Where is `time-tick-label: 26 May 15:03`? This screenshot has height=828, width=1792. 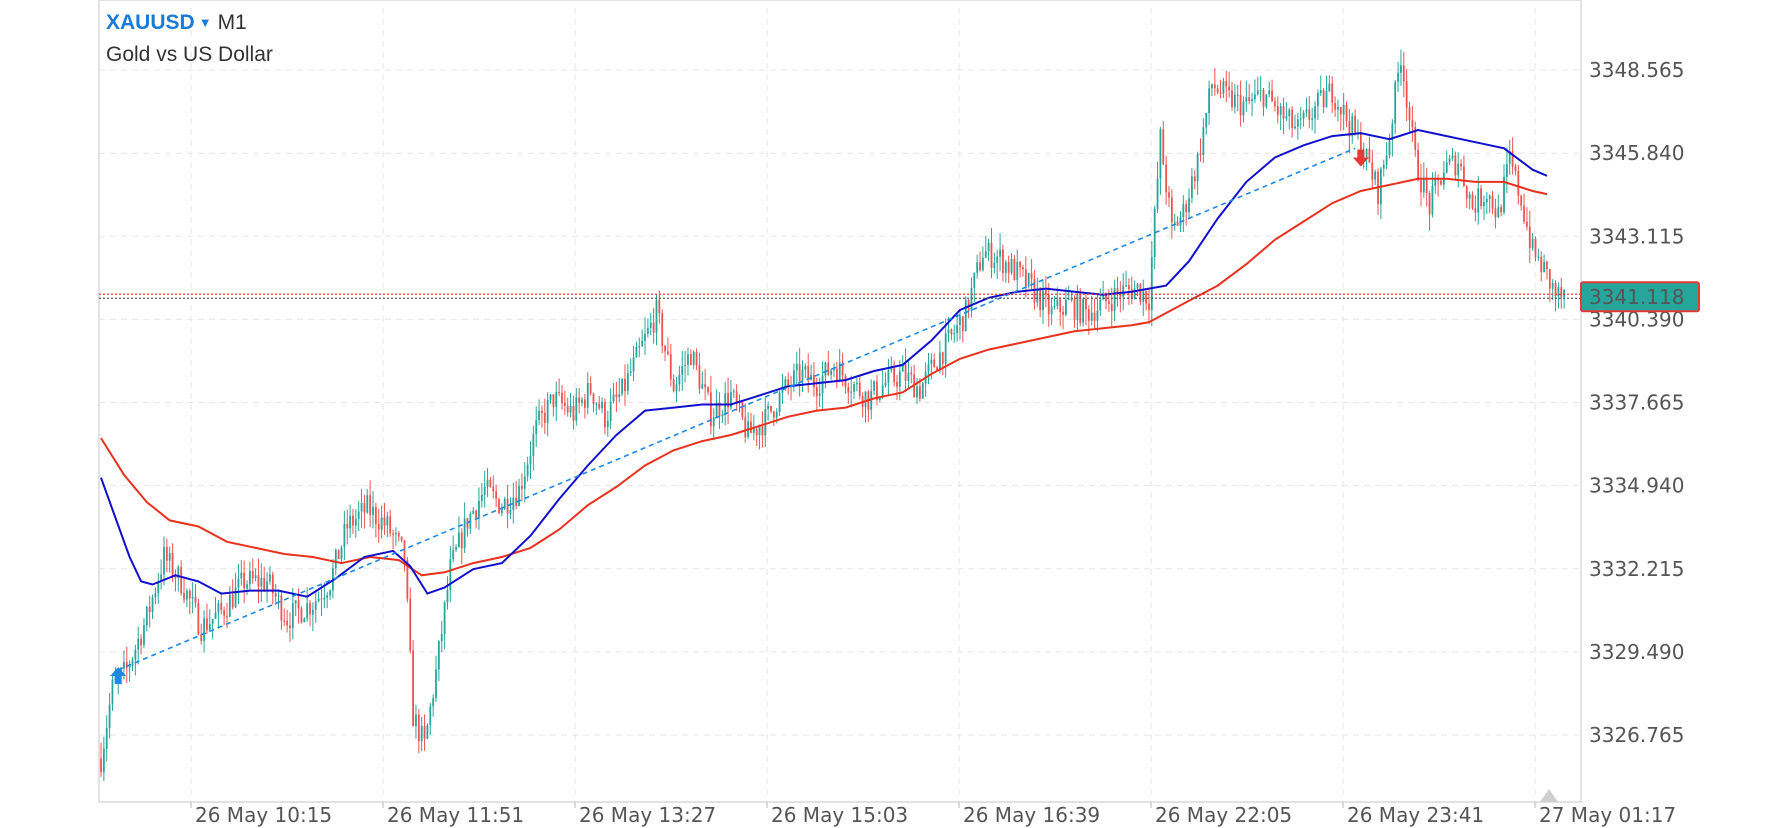
time-tick-label: 26 May 15:03 is located at coordinates (839, 815).